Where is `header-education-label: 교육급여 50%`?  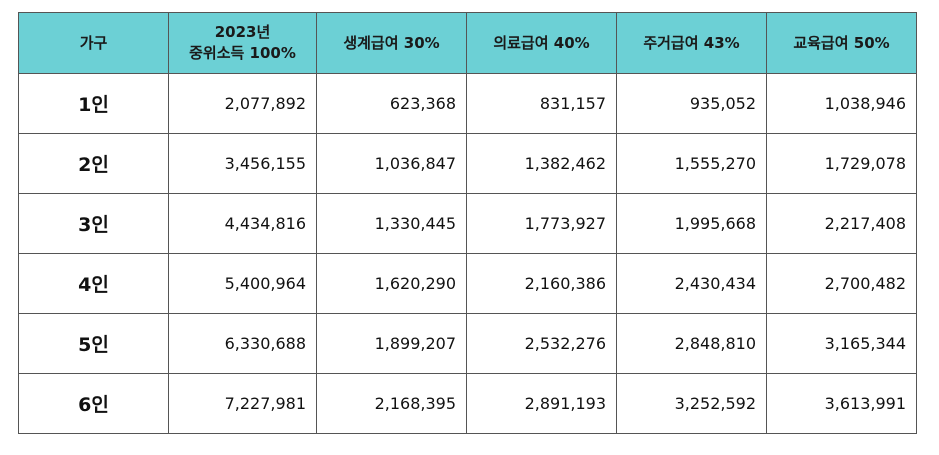
header-education-label: 교육급여 50% is located at coordinates (841, 42).